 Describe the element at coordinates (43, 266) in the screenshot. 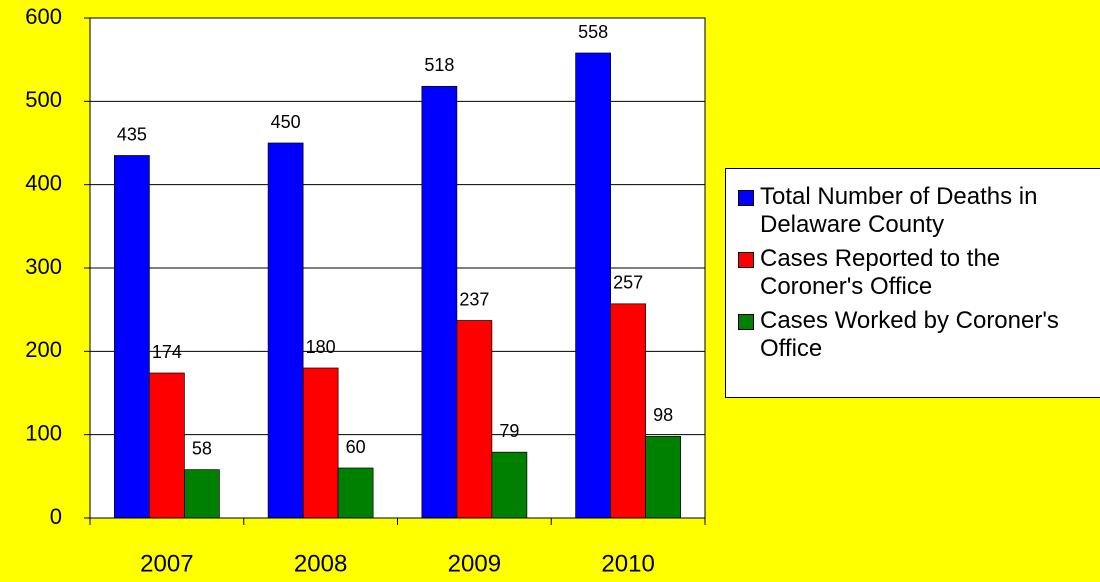

I see `y-tick-label: 300` at that location.